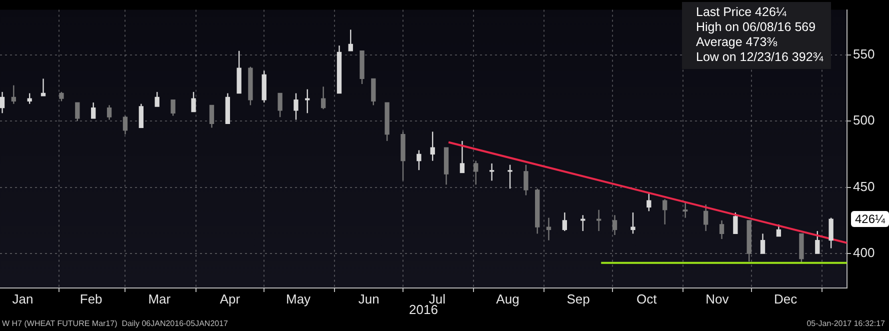  Describe the element at coordinates (91, 298) in the screenshot. I see `x-tick-label: Feb` at that location.